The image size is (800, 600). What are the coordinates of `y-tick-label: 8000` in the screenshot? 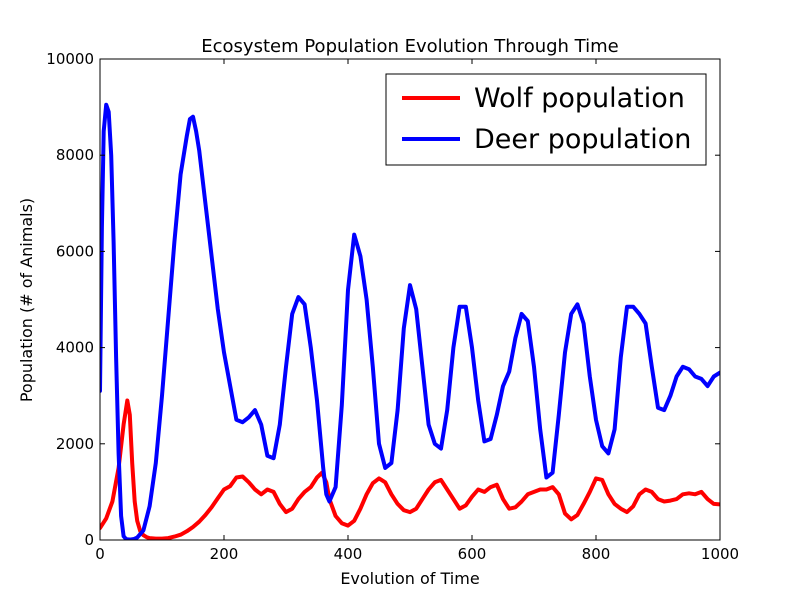 It's located at (75, 155).